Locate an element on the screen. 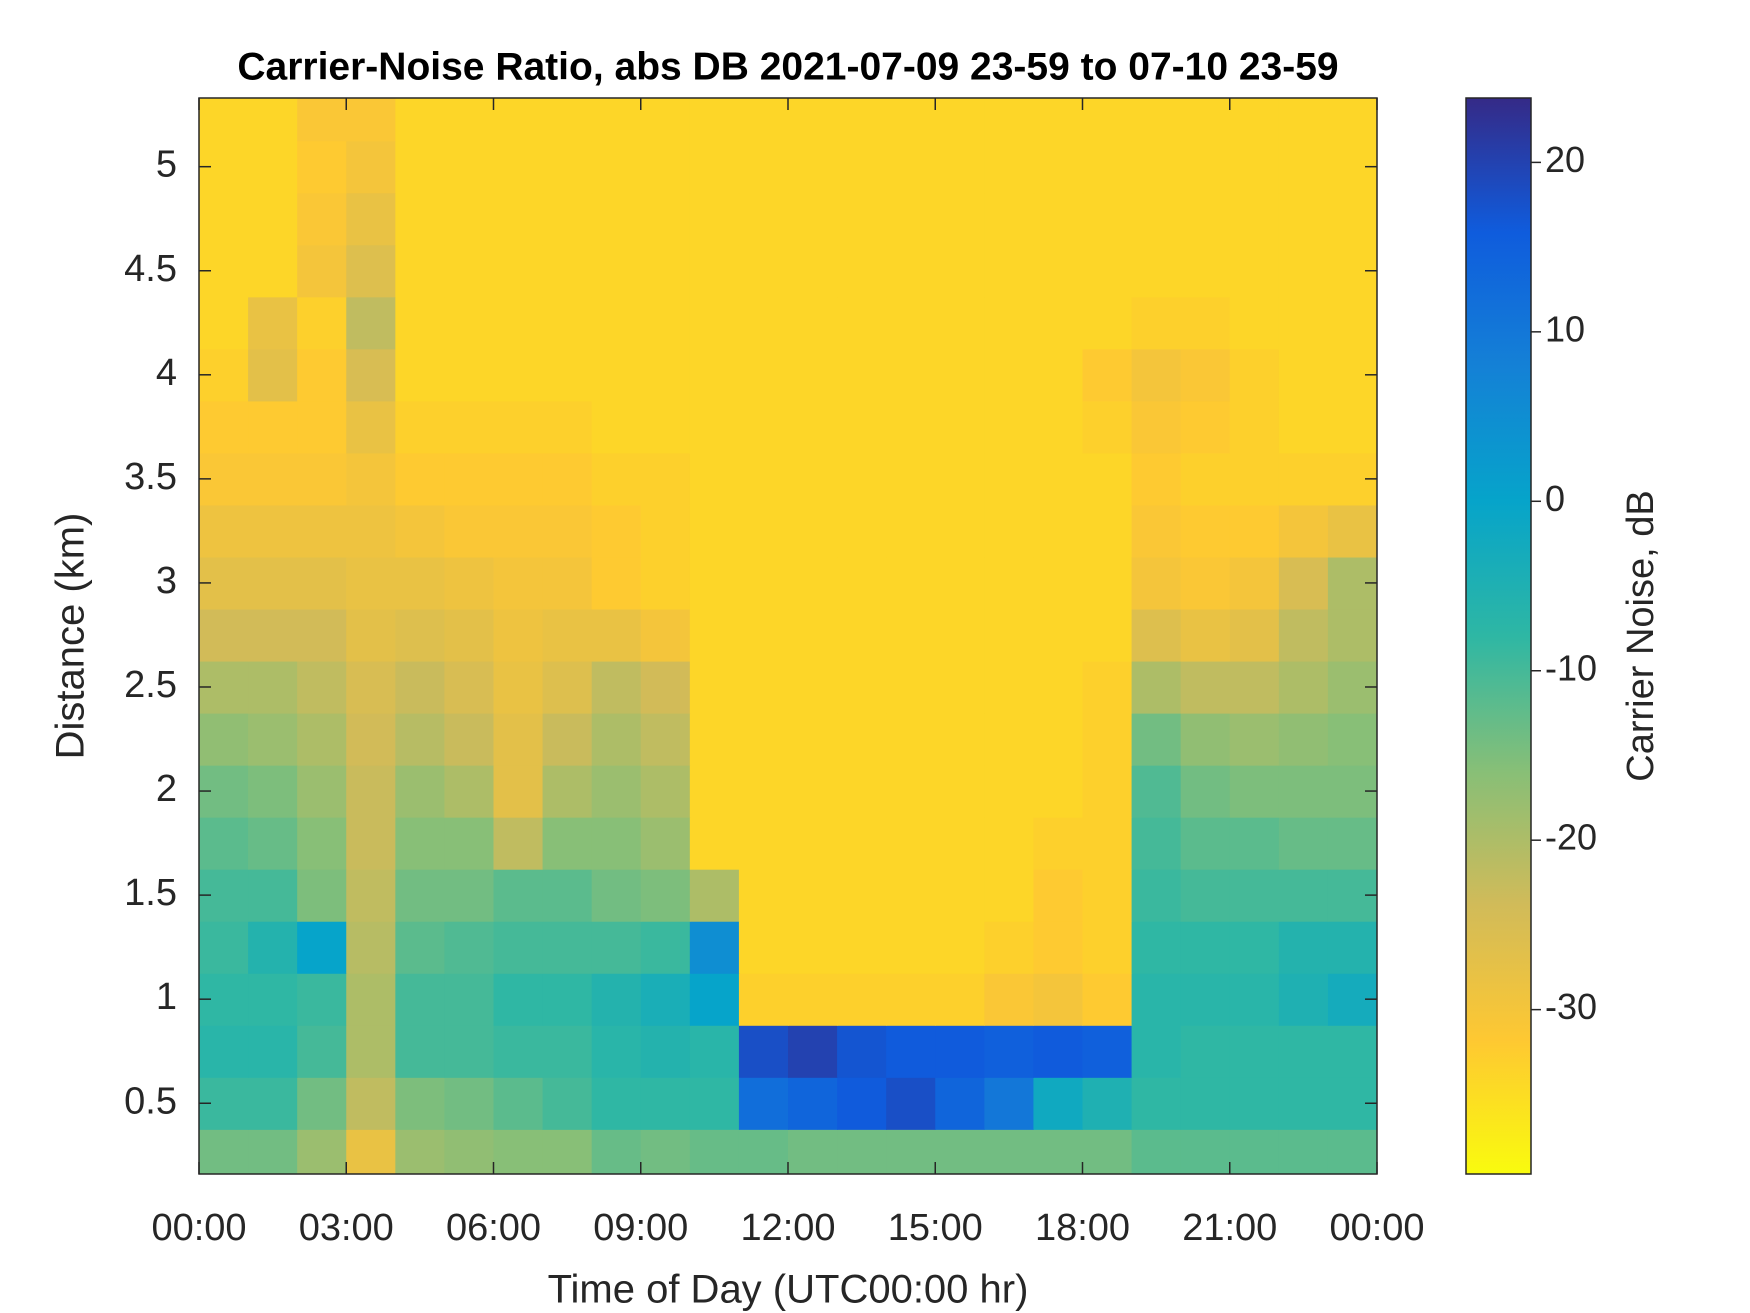 The height and width of the screenshot is (1313, 1750). colorbar-tick-label: -20 is located at coordinates (1571, 837).